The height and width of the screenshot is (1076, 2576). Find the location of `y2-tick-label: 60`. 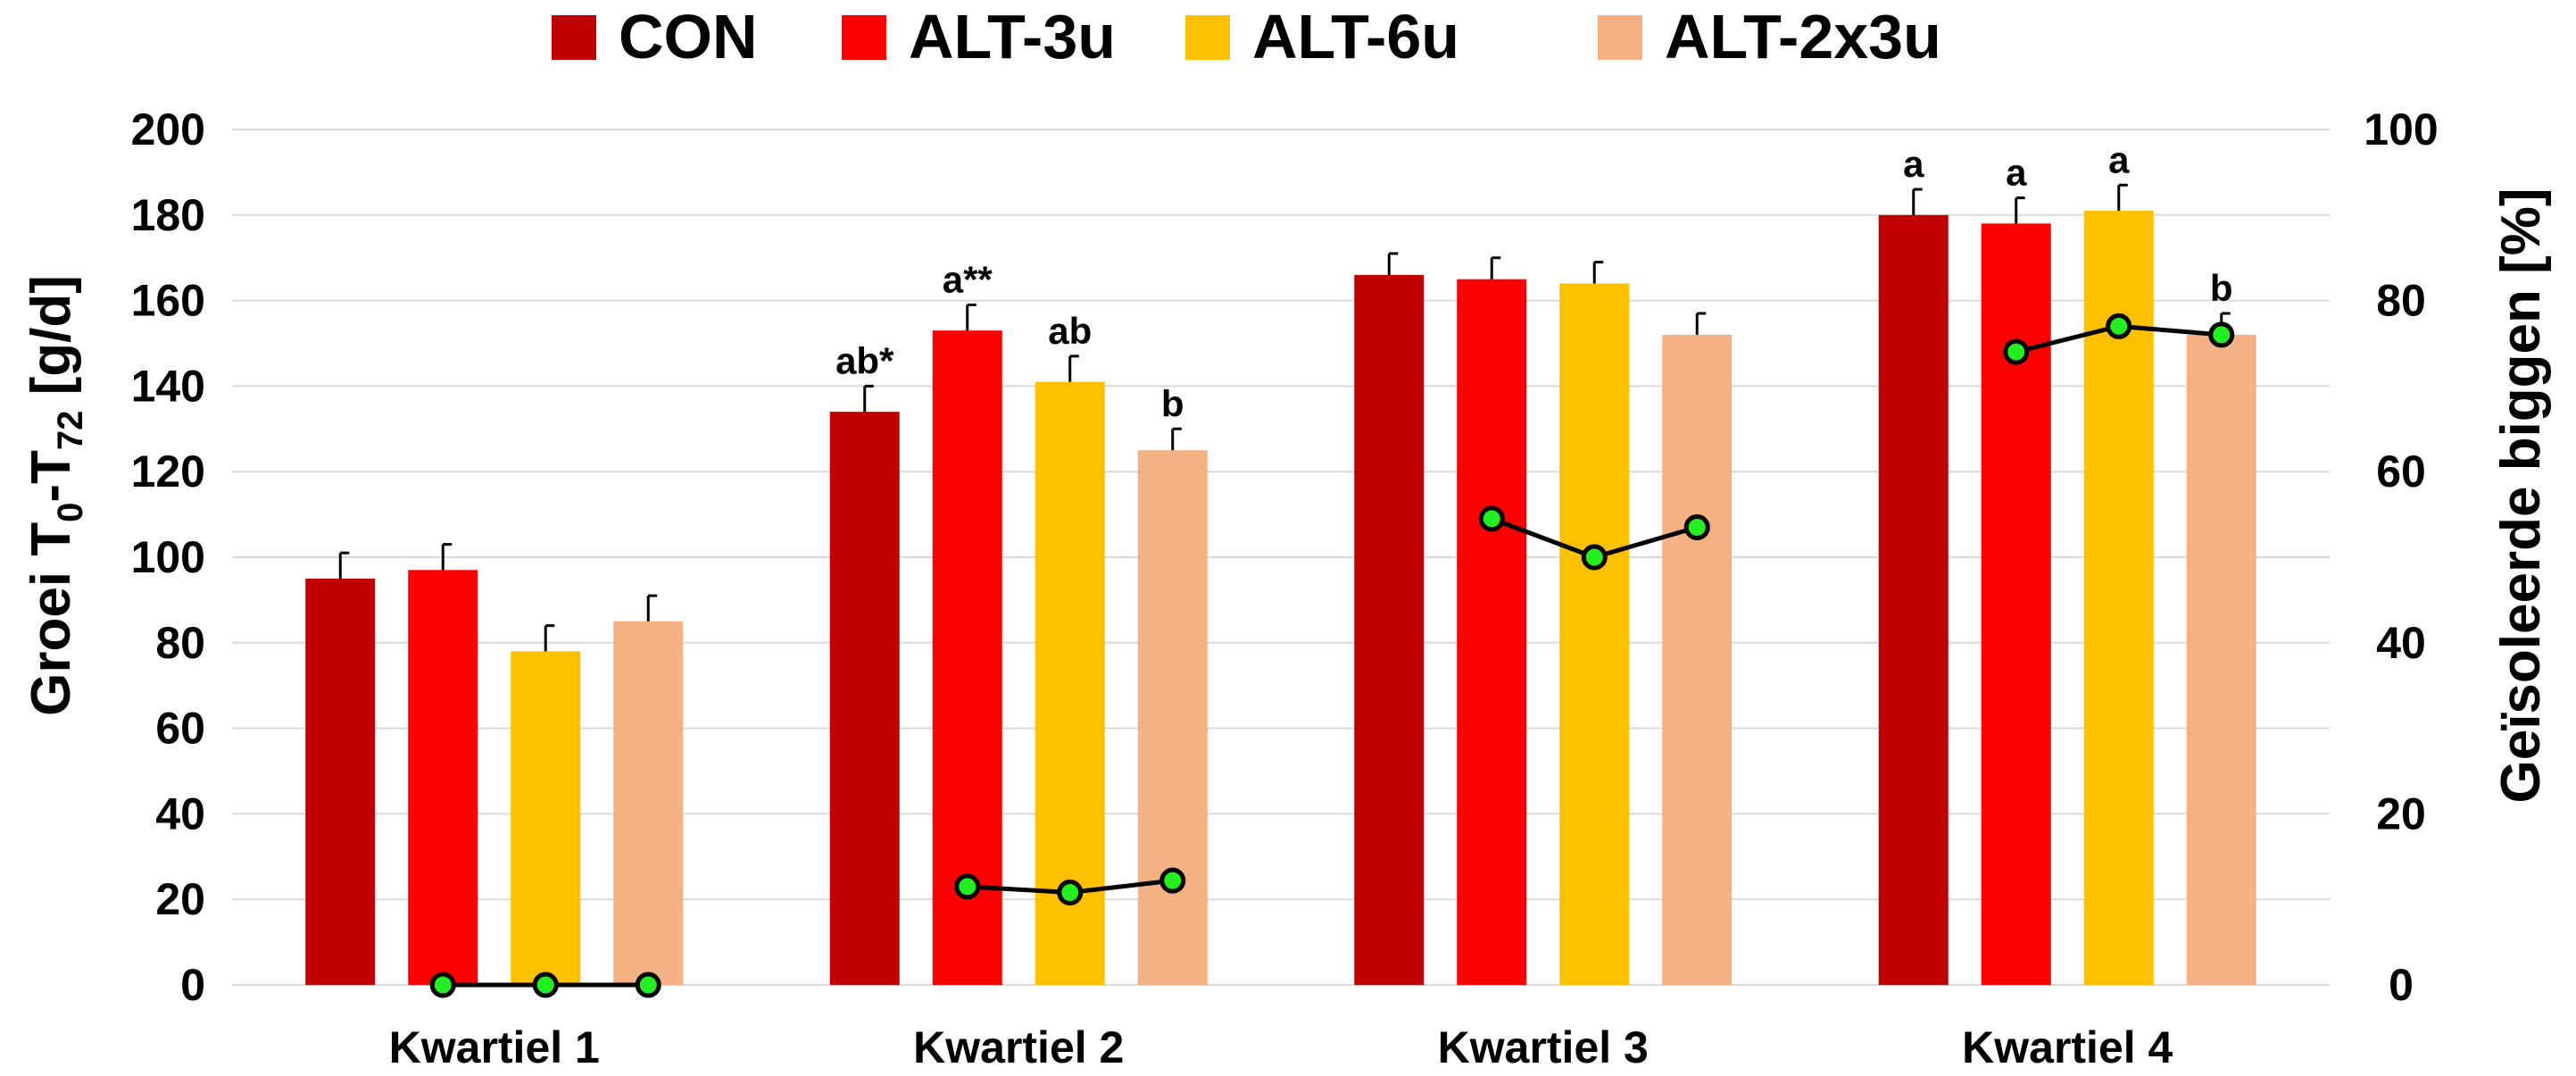

y2-tick-label: 60 is located at coordinates (2401, 471).